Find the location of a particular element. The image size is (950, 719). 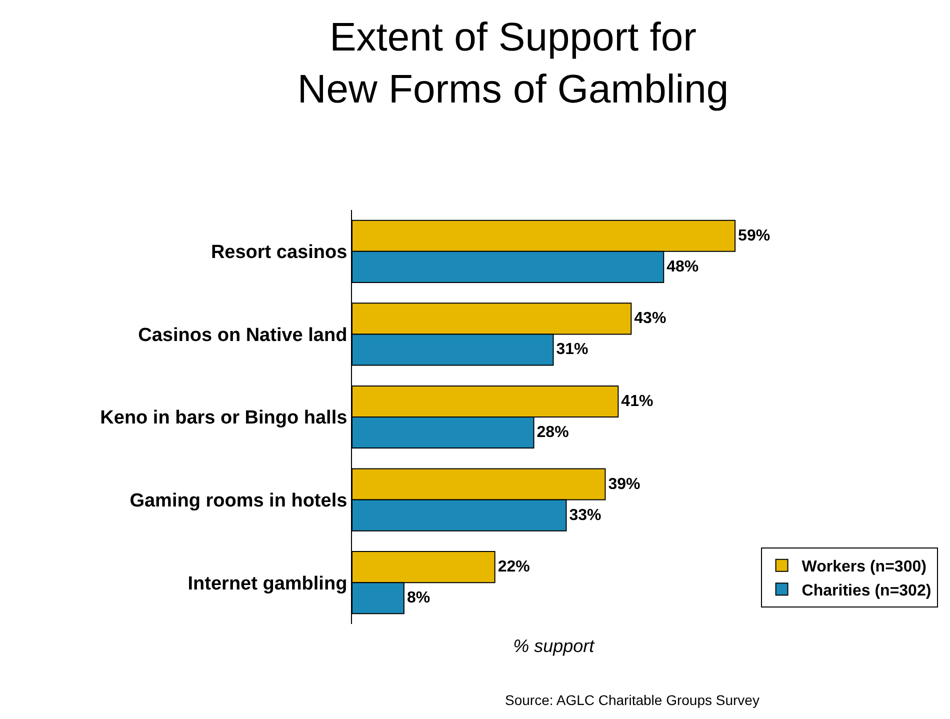

data-label: 31% is located at coordinates (572, 349).